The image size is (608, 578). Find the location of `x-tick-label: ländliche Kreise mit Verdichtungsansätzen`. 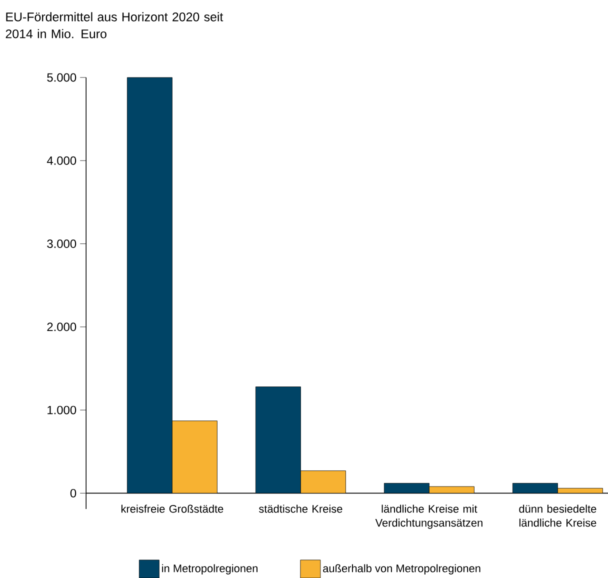

x-tick-label: ländliche Kreise mit Verdichtungsansätzen is located at coordinates (428, 516).